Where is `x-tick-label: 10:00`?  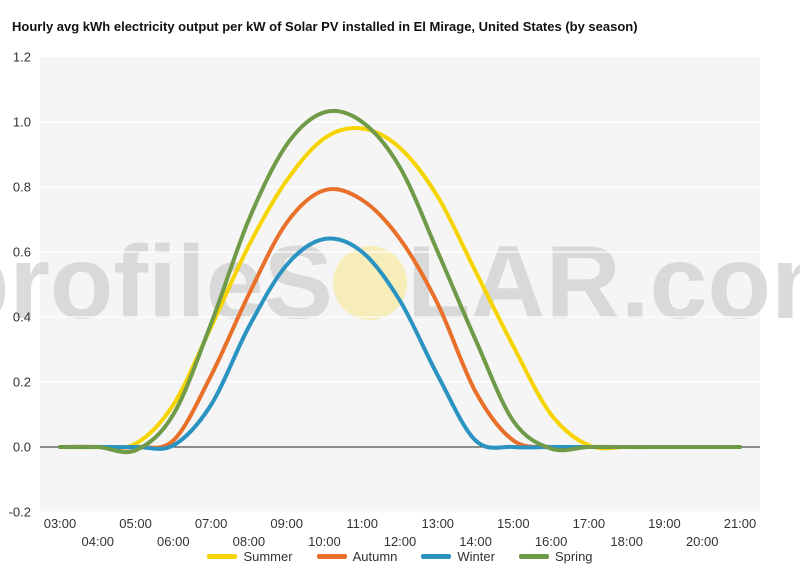
x-tick-label: 10:00 is located at coordinates (324, 541).